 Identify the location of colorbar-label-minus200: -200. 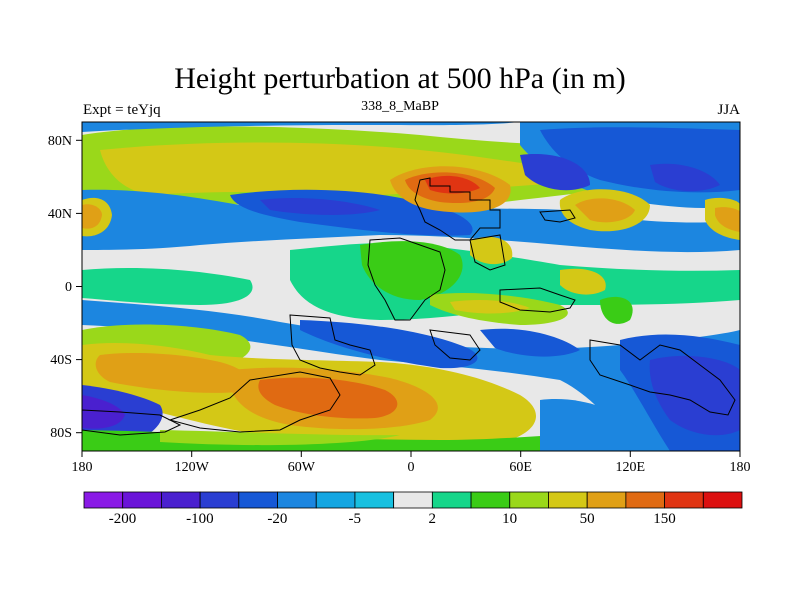
(123, 519).